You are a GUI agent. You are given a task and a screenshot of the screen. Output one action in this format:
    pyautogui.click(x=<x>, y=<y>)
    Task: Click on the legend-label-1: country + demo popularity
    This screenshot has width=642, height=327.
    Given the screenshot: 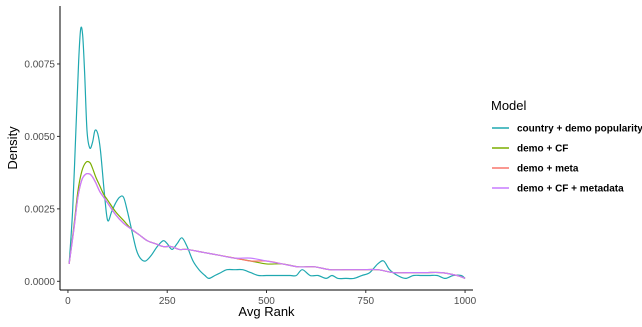 What is the action you would take?
    pyautogui.click(x=579, y=129)
    